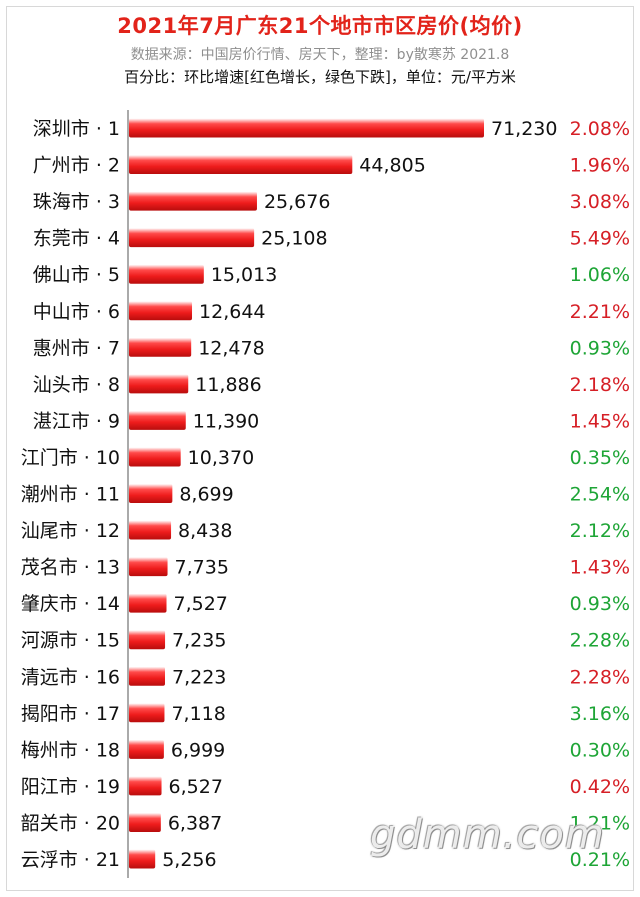  What do you see at coordinates (76, 275) in the screenshot?
I see `category-label: 佛山市 · 5` at bounding box center [76, 275].